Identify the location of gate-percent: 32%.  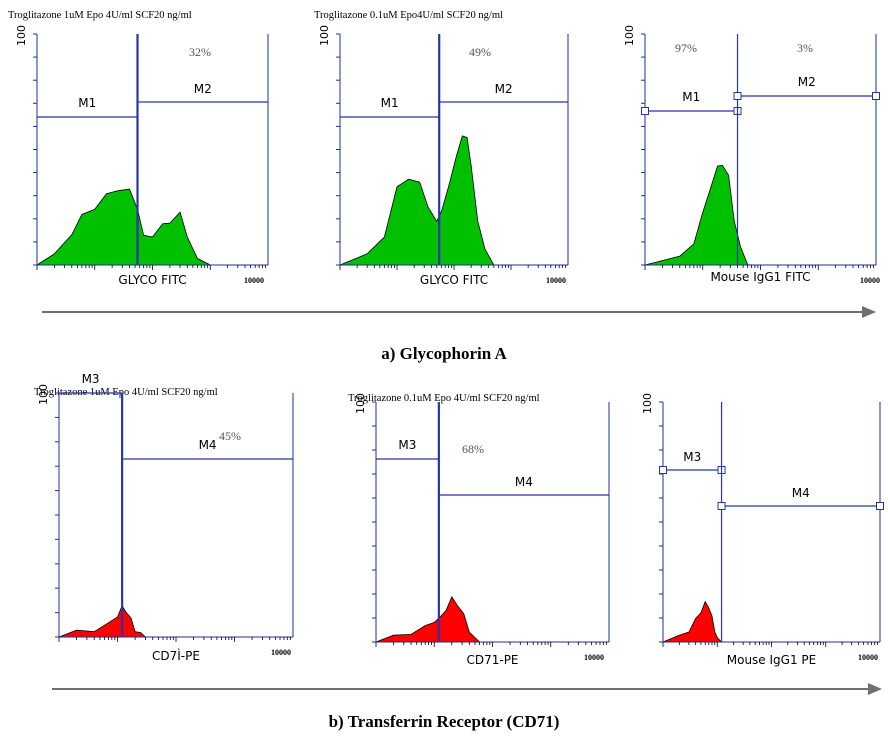
(200, 52).